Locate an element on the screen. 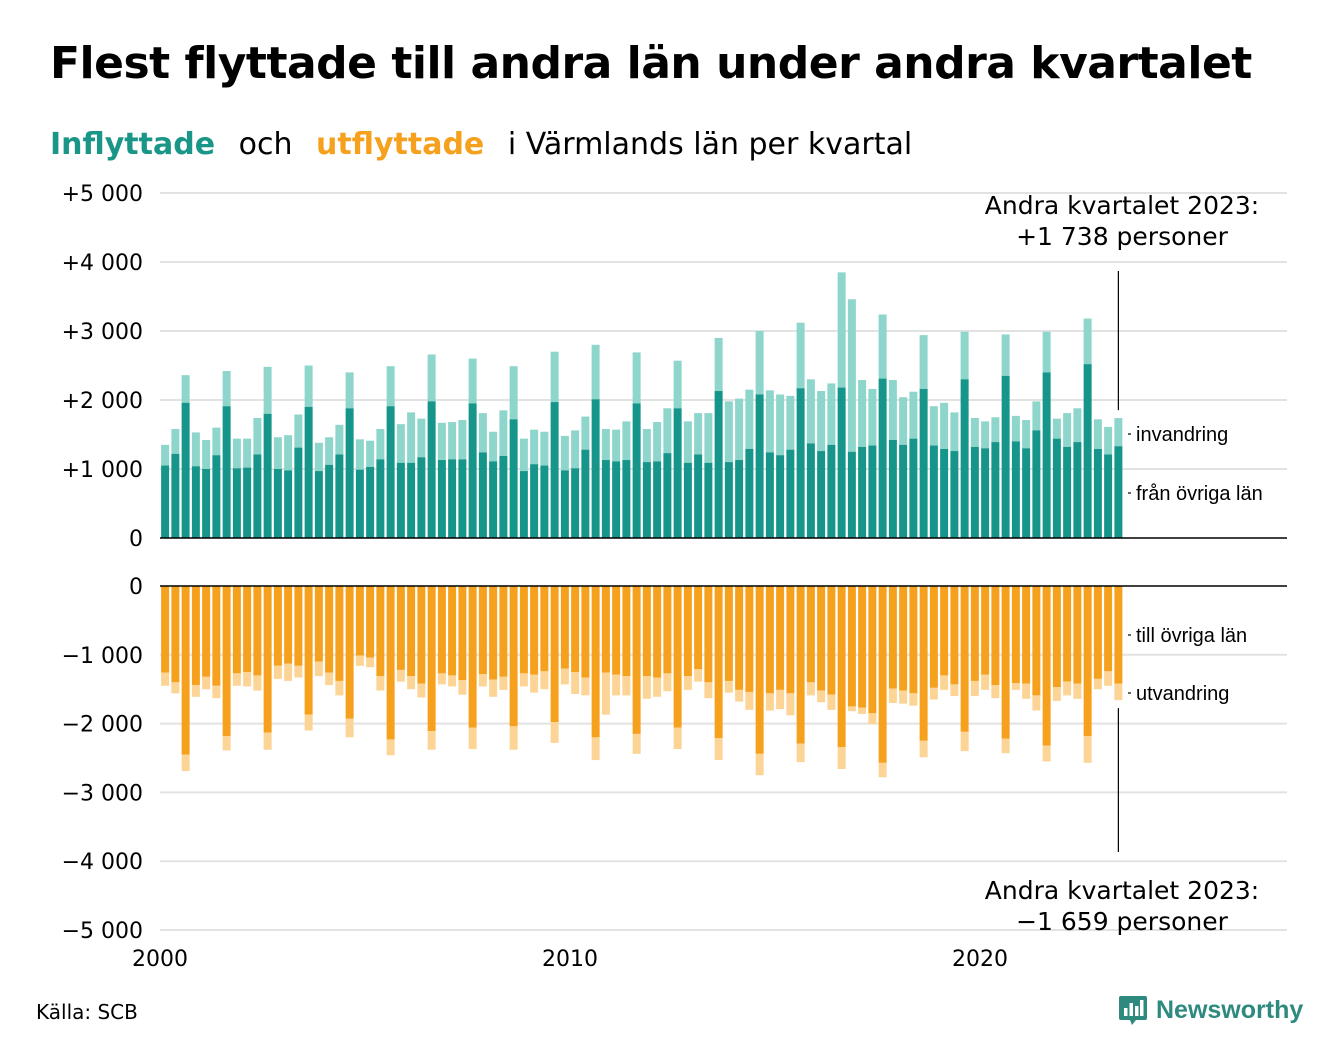 The width and height of the screenshot is (1340, 1060). y-tick-label: 0 is located at coordinates (136, 539).